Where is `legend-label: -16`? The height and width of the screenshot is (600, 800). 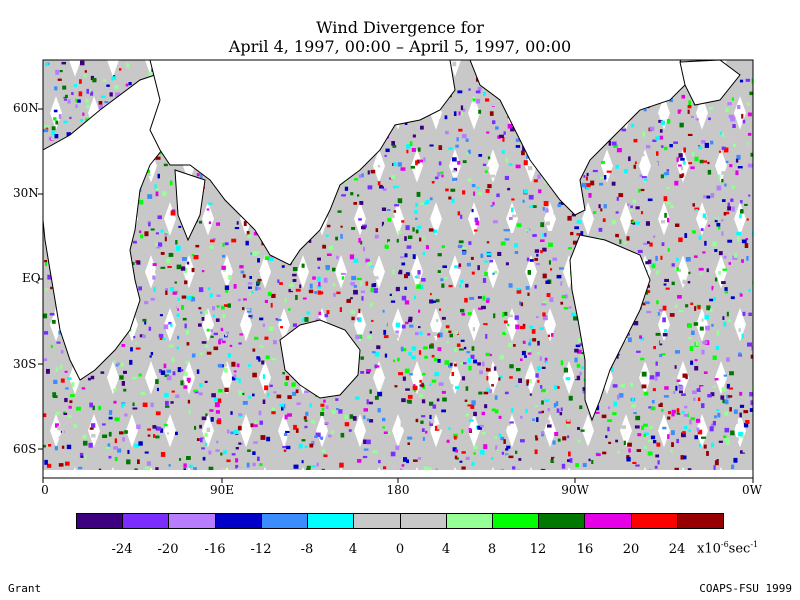 legend-label: -16 is located at coordinates (215, 549).